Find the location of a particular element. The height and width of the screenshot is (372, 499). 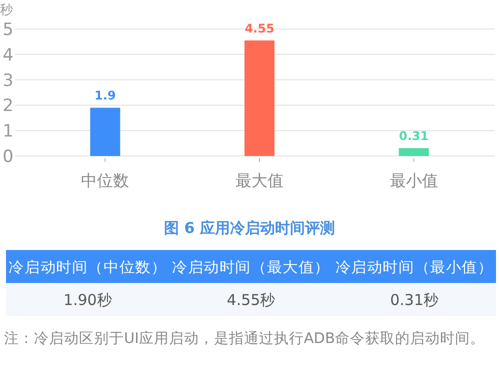

text: 冷启动时间（最大值） is located at coordinates (251, 267).